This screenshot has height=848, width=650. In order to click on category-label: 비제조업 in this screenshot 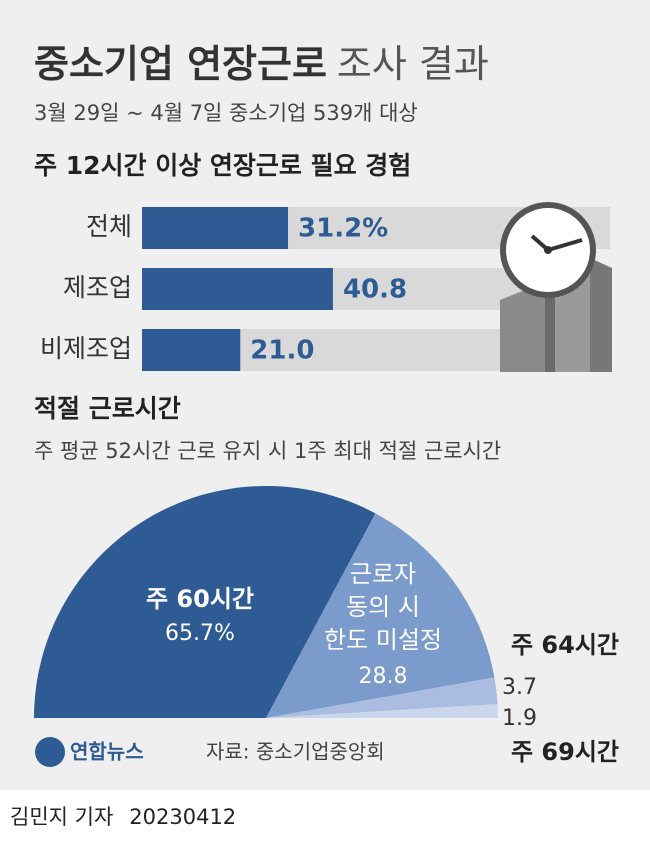, I will do `click(86, 348)`.